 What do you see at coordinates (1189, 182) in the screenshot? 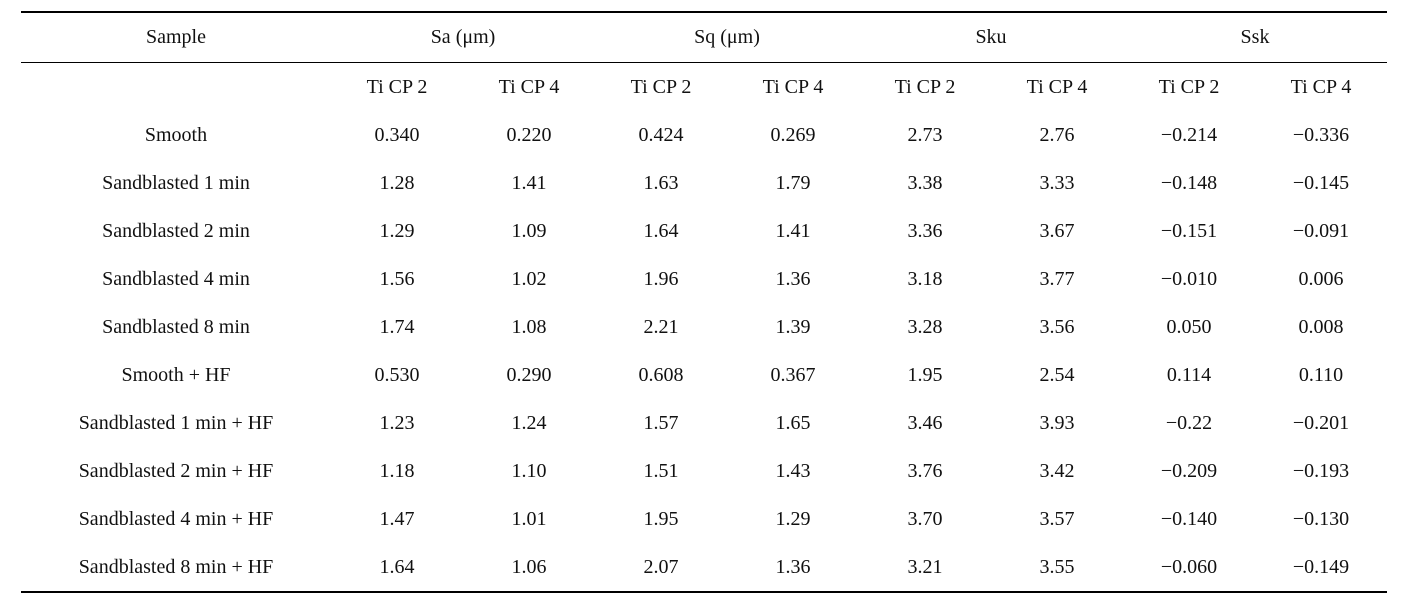
I see `value-cell: −0.148` at bounding box center [1189, 182].